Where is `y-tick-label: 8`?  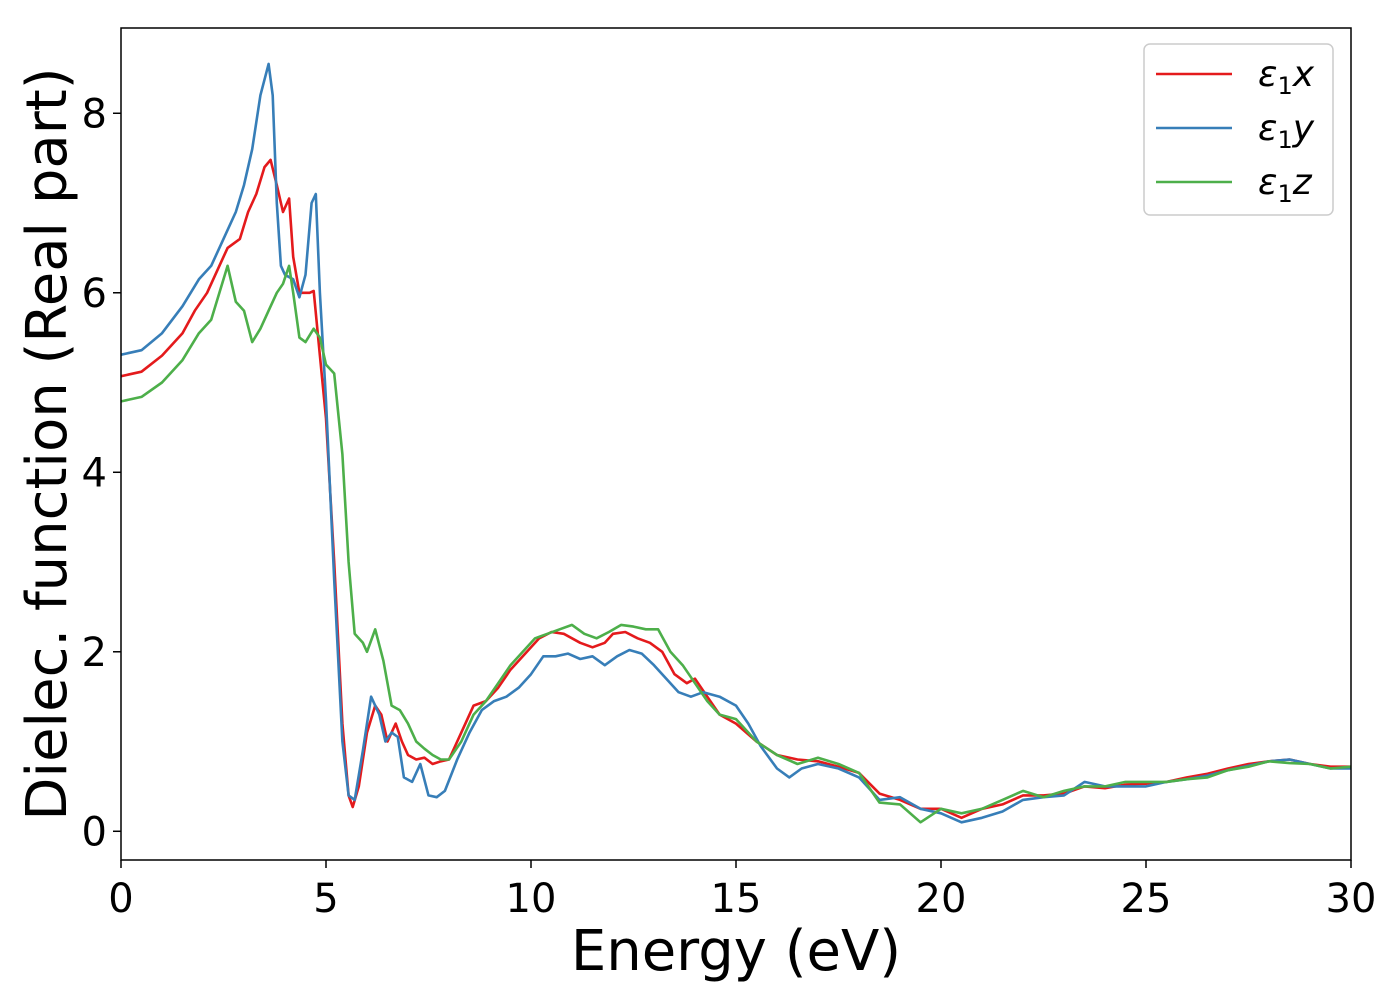
y-tick-label: 8 is located at coordinates (94, 114).